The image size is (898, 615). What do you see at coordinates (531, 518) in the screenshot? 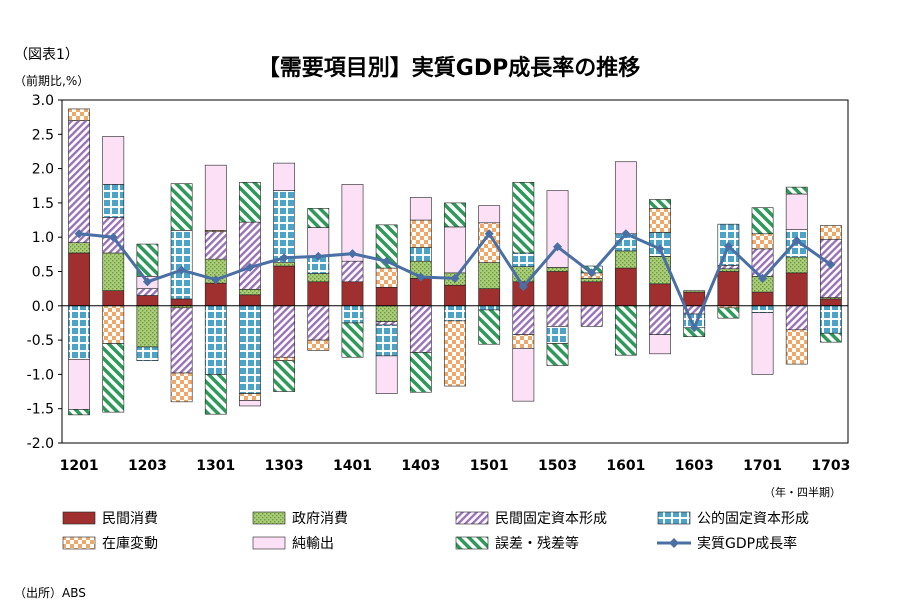
I see `legend-item-private_fixed_investment: 民間固定資本形成` at bounding box center [531, 518].